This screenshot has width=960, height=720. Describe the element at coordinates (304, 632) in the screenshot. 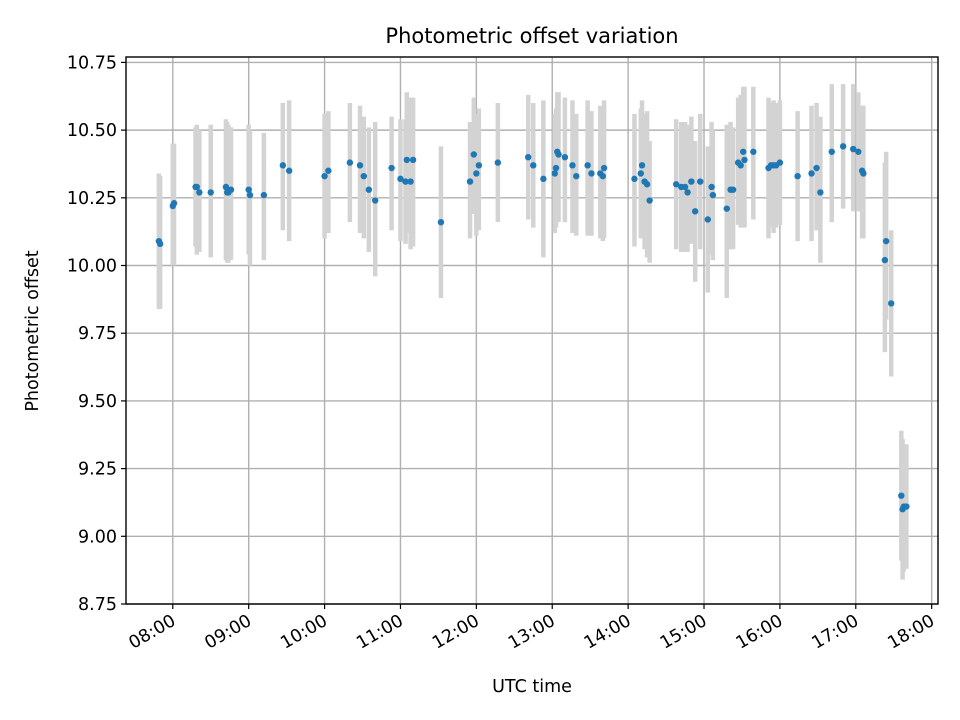

I see `x-tick-label: 10:00` at that location.